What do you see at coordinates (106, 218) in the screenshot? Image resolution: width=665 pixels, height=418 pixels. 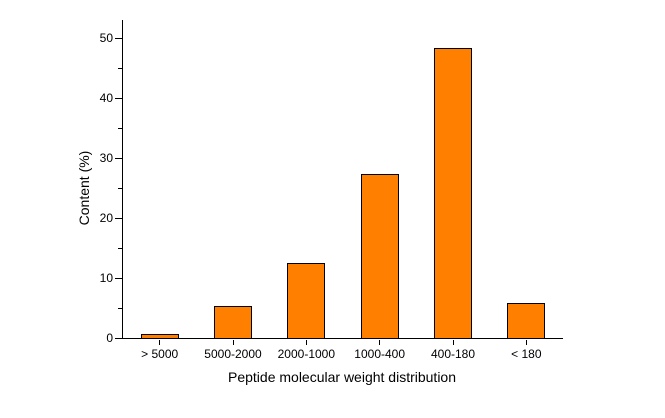 I see `y-tick-label: 20` at bounding box center [106, 218].